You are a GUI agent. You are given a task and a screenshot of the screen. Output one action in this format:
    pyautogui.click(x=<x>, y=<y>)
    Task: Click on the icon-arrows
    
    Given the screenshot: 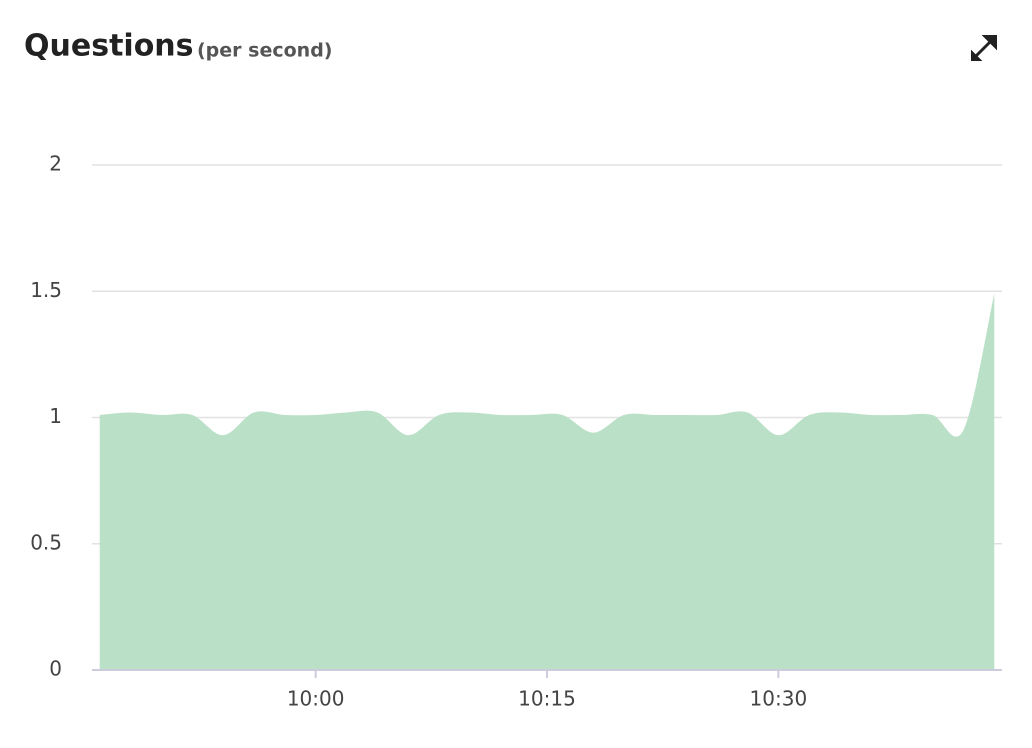 What is the action you would take?
    pyautogui.click(x=984, y=48)
    